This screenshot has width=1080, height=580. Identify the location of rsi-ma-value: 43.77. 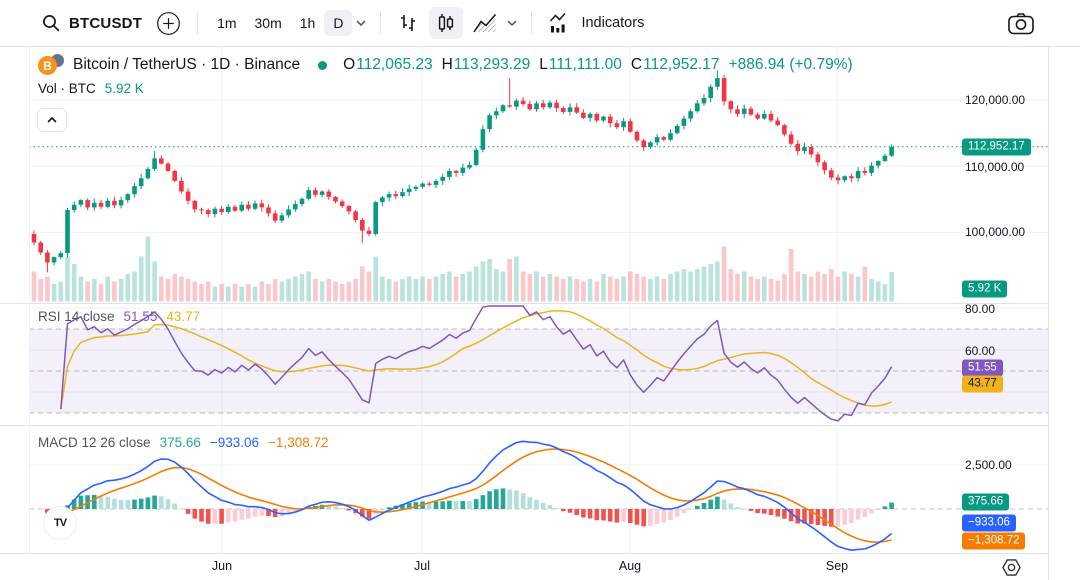
(183, 316).